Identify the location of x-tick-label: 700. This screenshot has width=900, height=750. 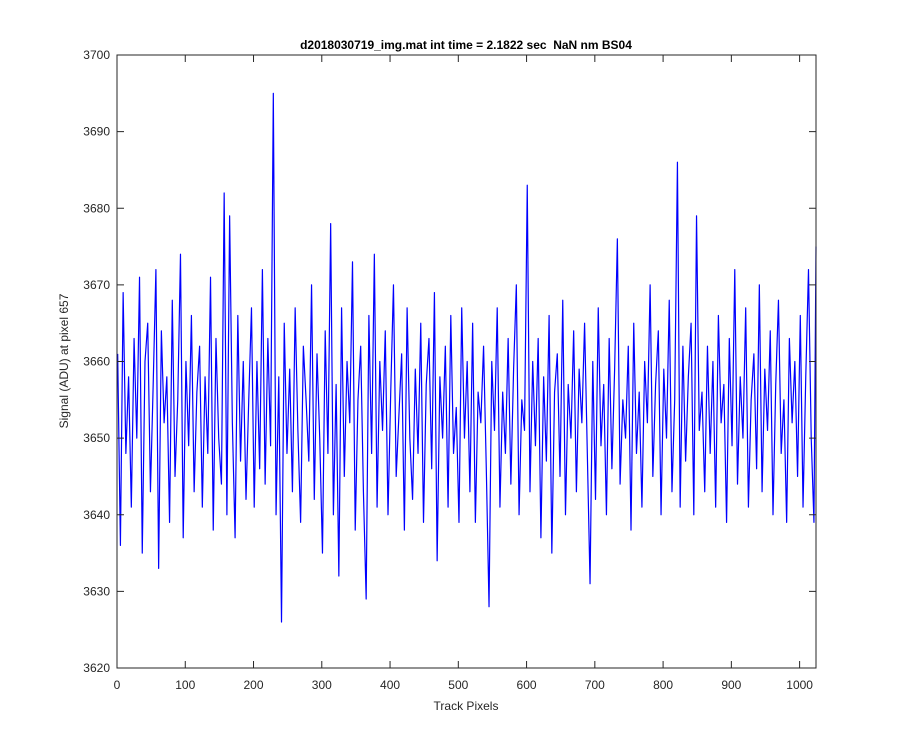
(595, 685).